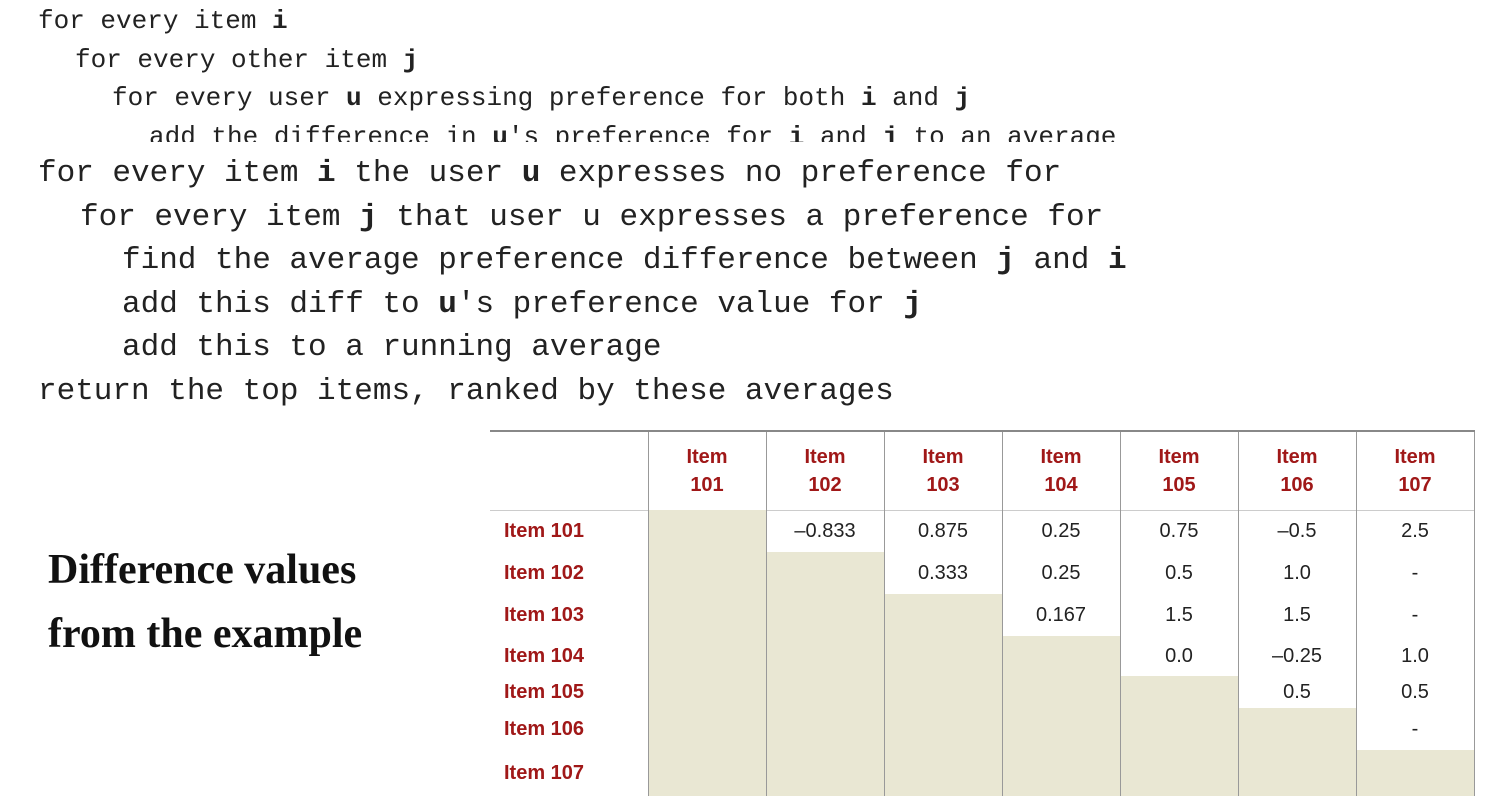 The image size is (1500, 811). Describe the element at coordinates (801, 173) in the screenshot. I see `code-text: expresses no preference for` at that location.